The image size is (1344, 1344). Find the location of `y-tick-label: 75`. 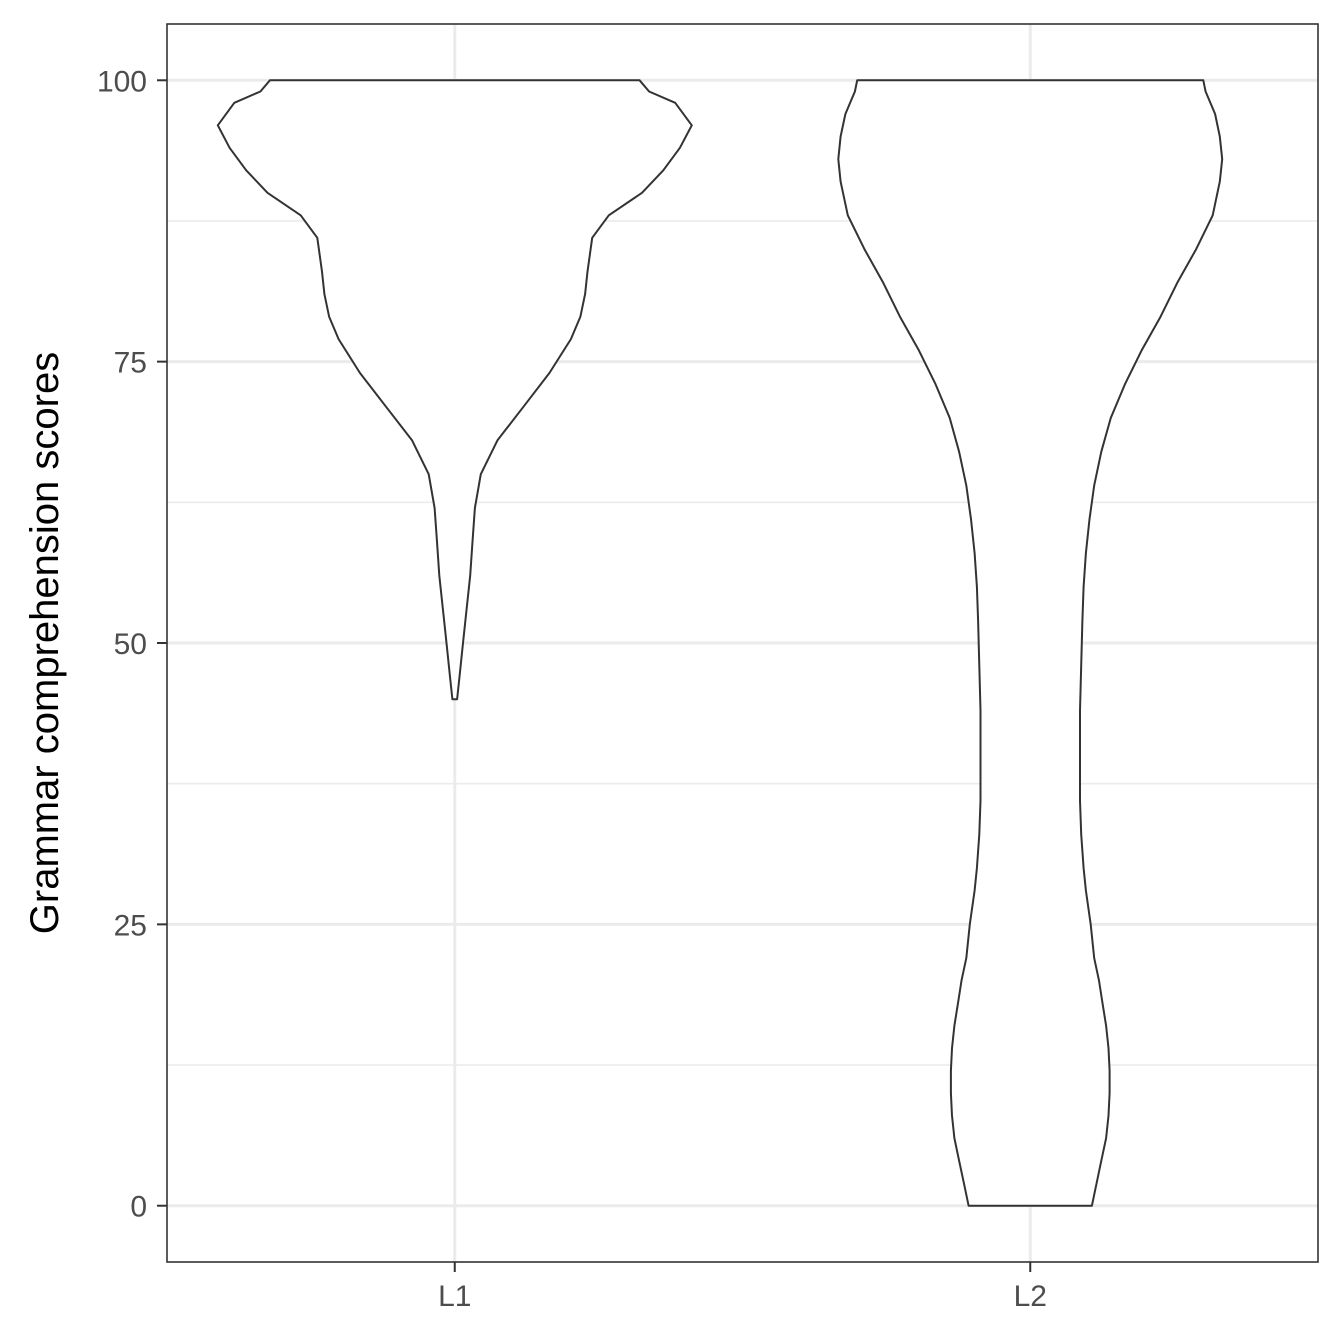

y-tick-label: 75 is located at coordinates (130, 363).